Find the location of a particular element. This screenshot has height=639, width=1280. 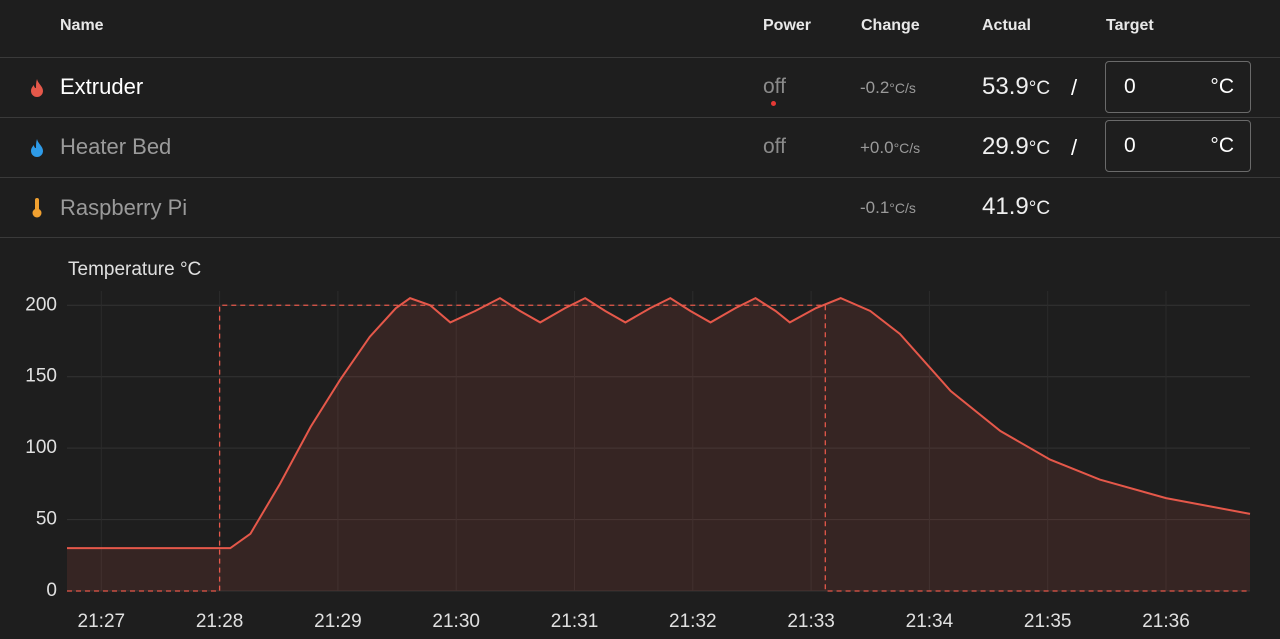

heater-name: Heater Bed is located at coordinates (116, 146).